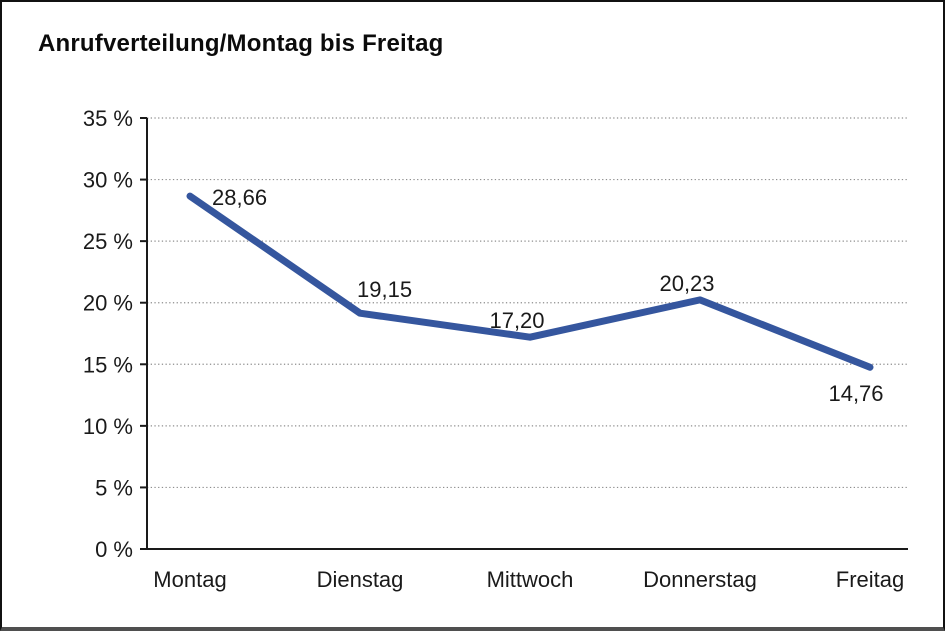  I want to click on data-point-label: 14,76, so click(855, 393).